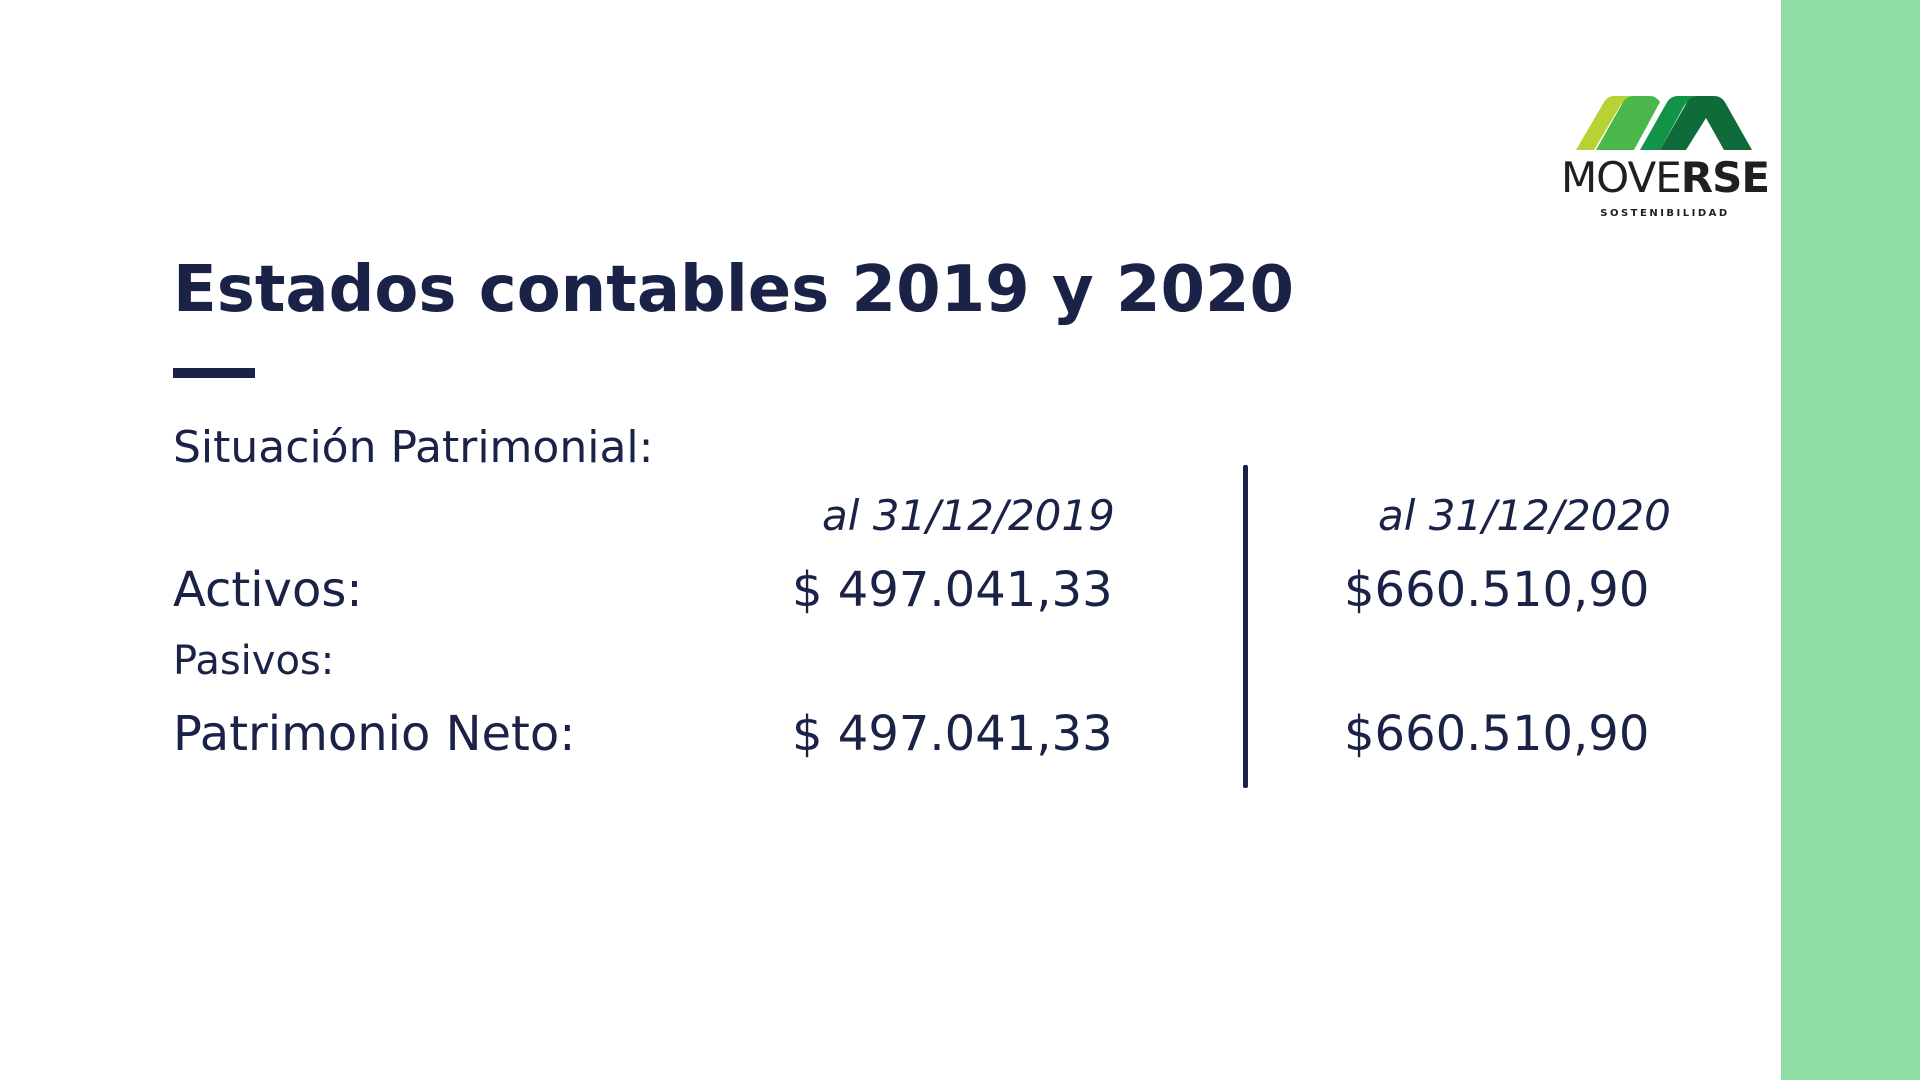  What do you see at coordinates (1497, 590) in the screenshot?
I see `activos-value-2020: $660.510,90` at bounding box center [1497, 590].